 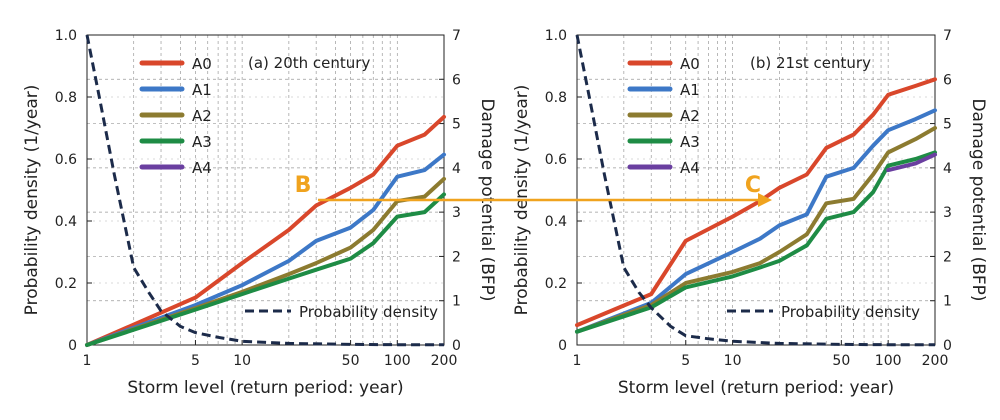 I want to click on y2-axis-label: Damage potential (BFP), so click(x=978, y=199).